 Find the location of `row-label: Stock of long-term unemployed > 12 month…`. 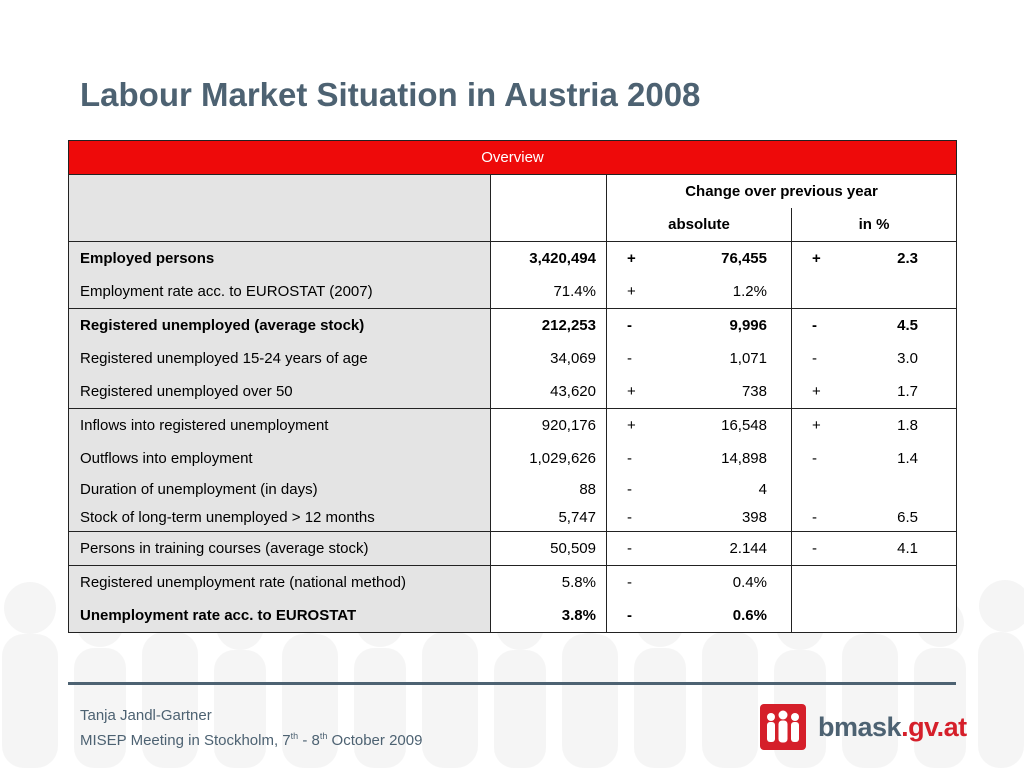

row-label: Stock of long-term unemployed > 12 month… is located at coordinates (279, 517).